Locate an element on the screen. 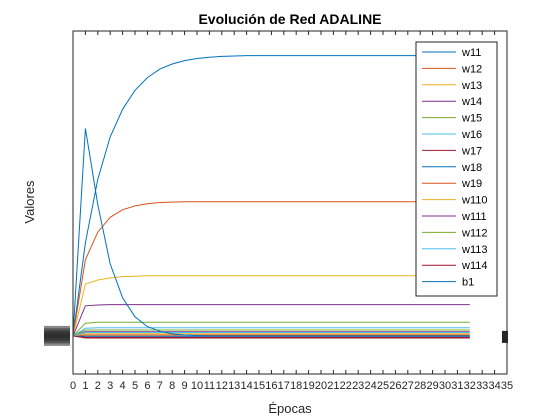 Image resolution: width=560 pixels, height=420 pixels. x-tick-label: 23 is located at coordinates (358, 386).